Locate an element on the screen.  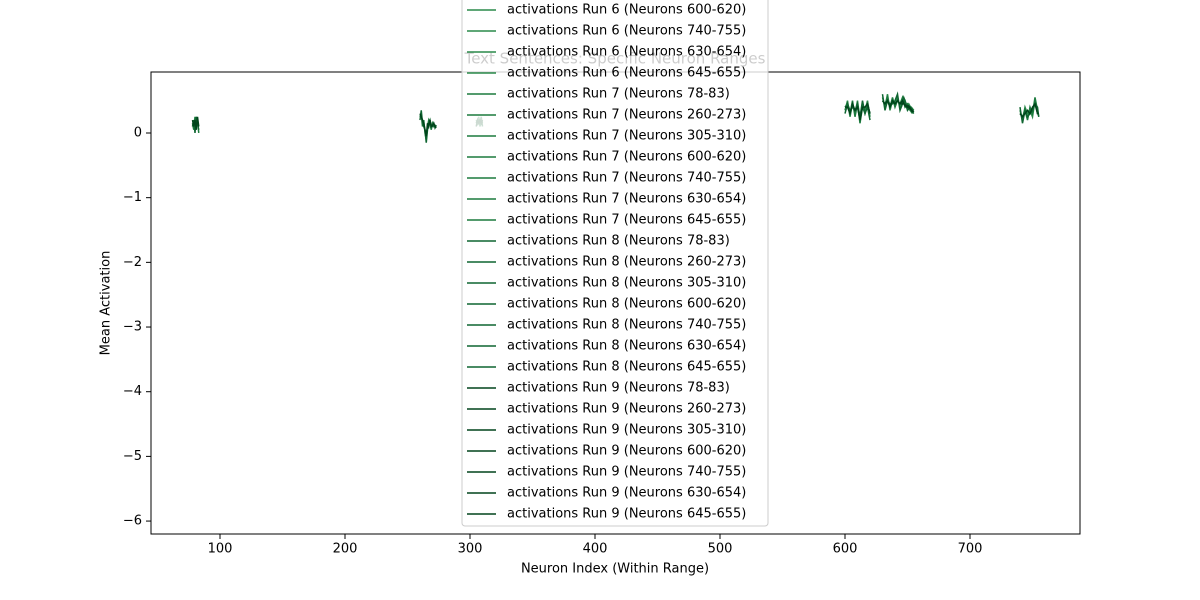
legend-label: activations Run 8 (Neurons 600-620) is located at coordinates (626, 304).